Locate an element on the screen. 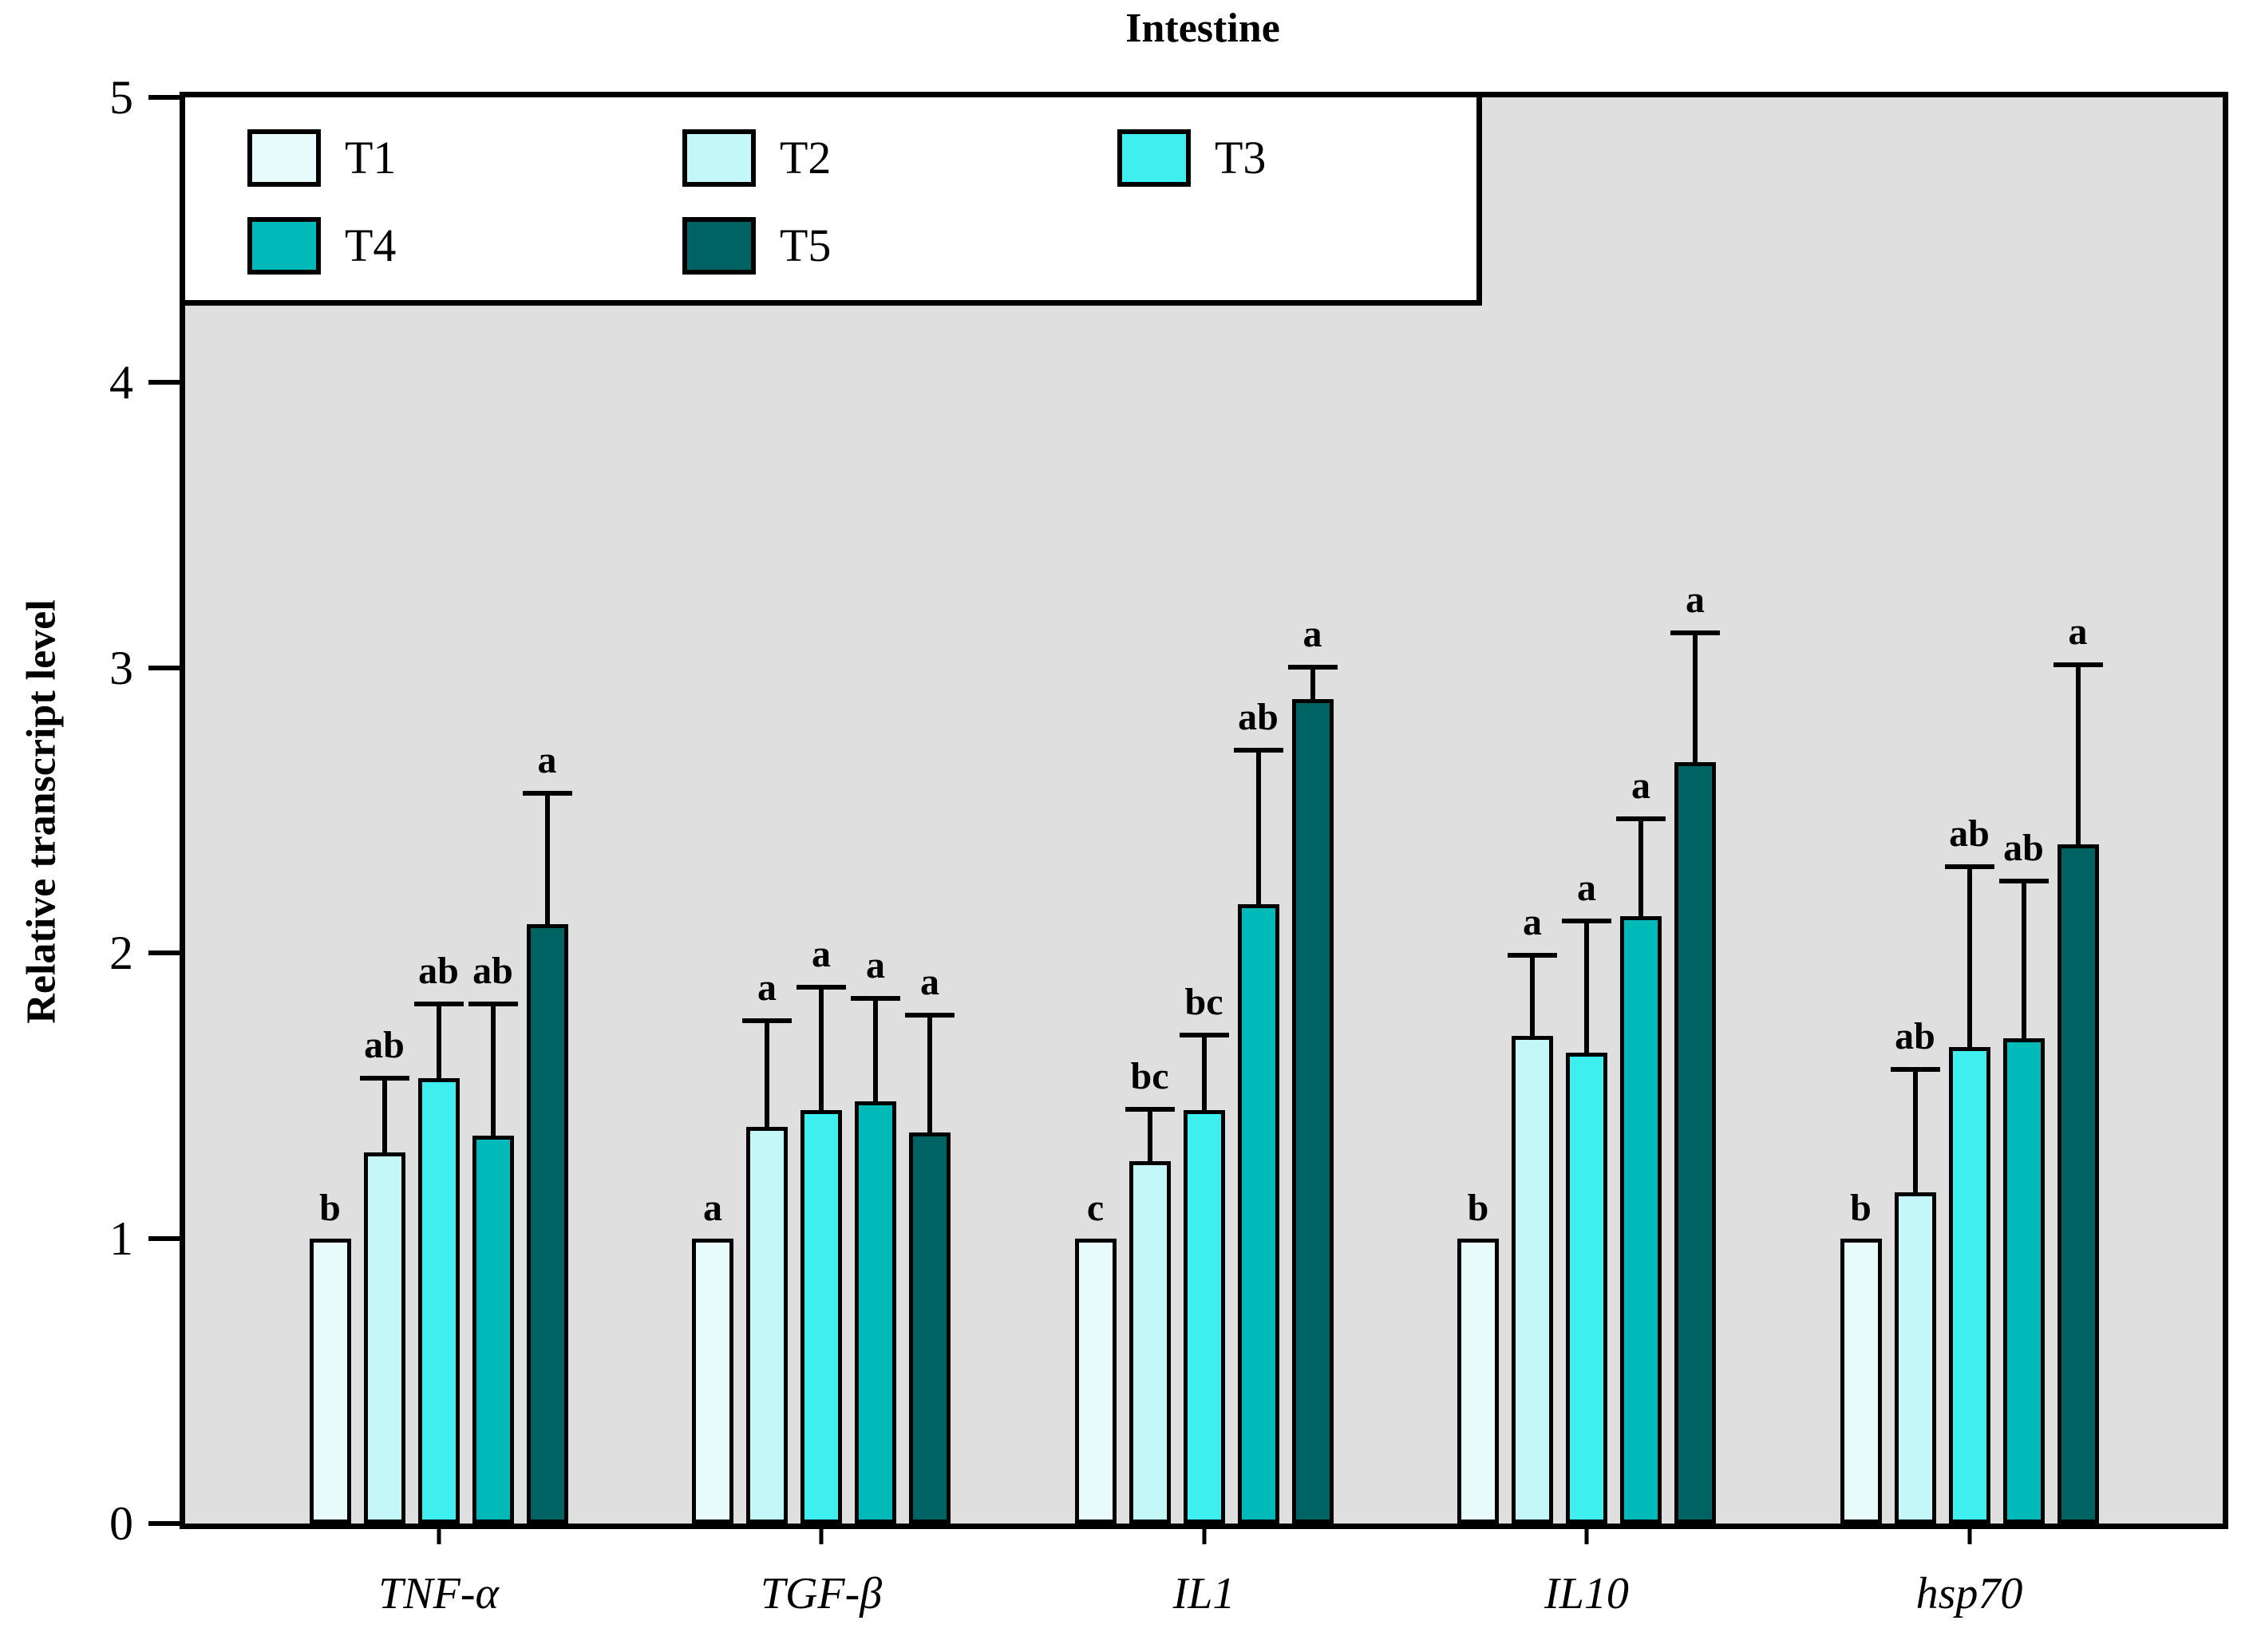  significance-letter: ab is located at coordinates (2023, 849).